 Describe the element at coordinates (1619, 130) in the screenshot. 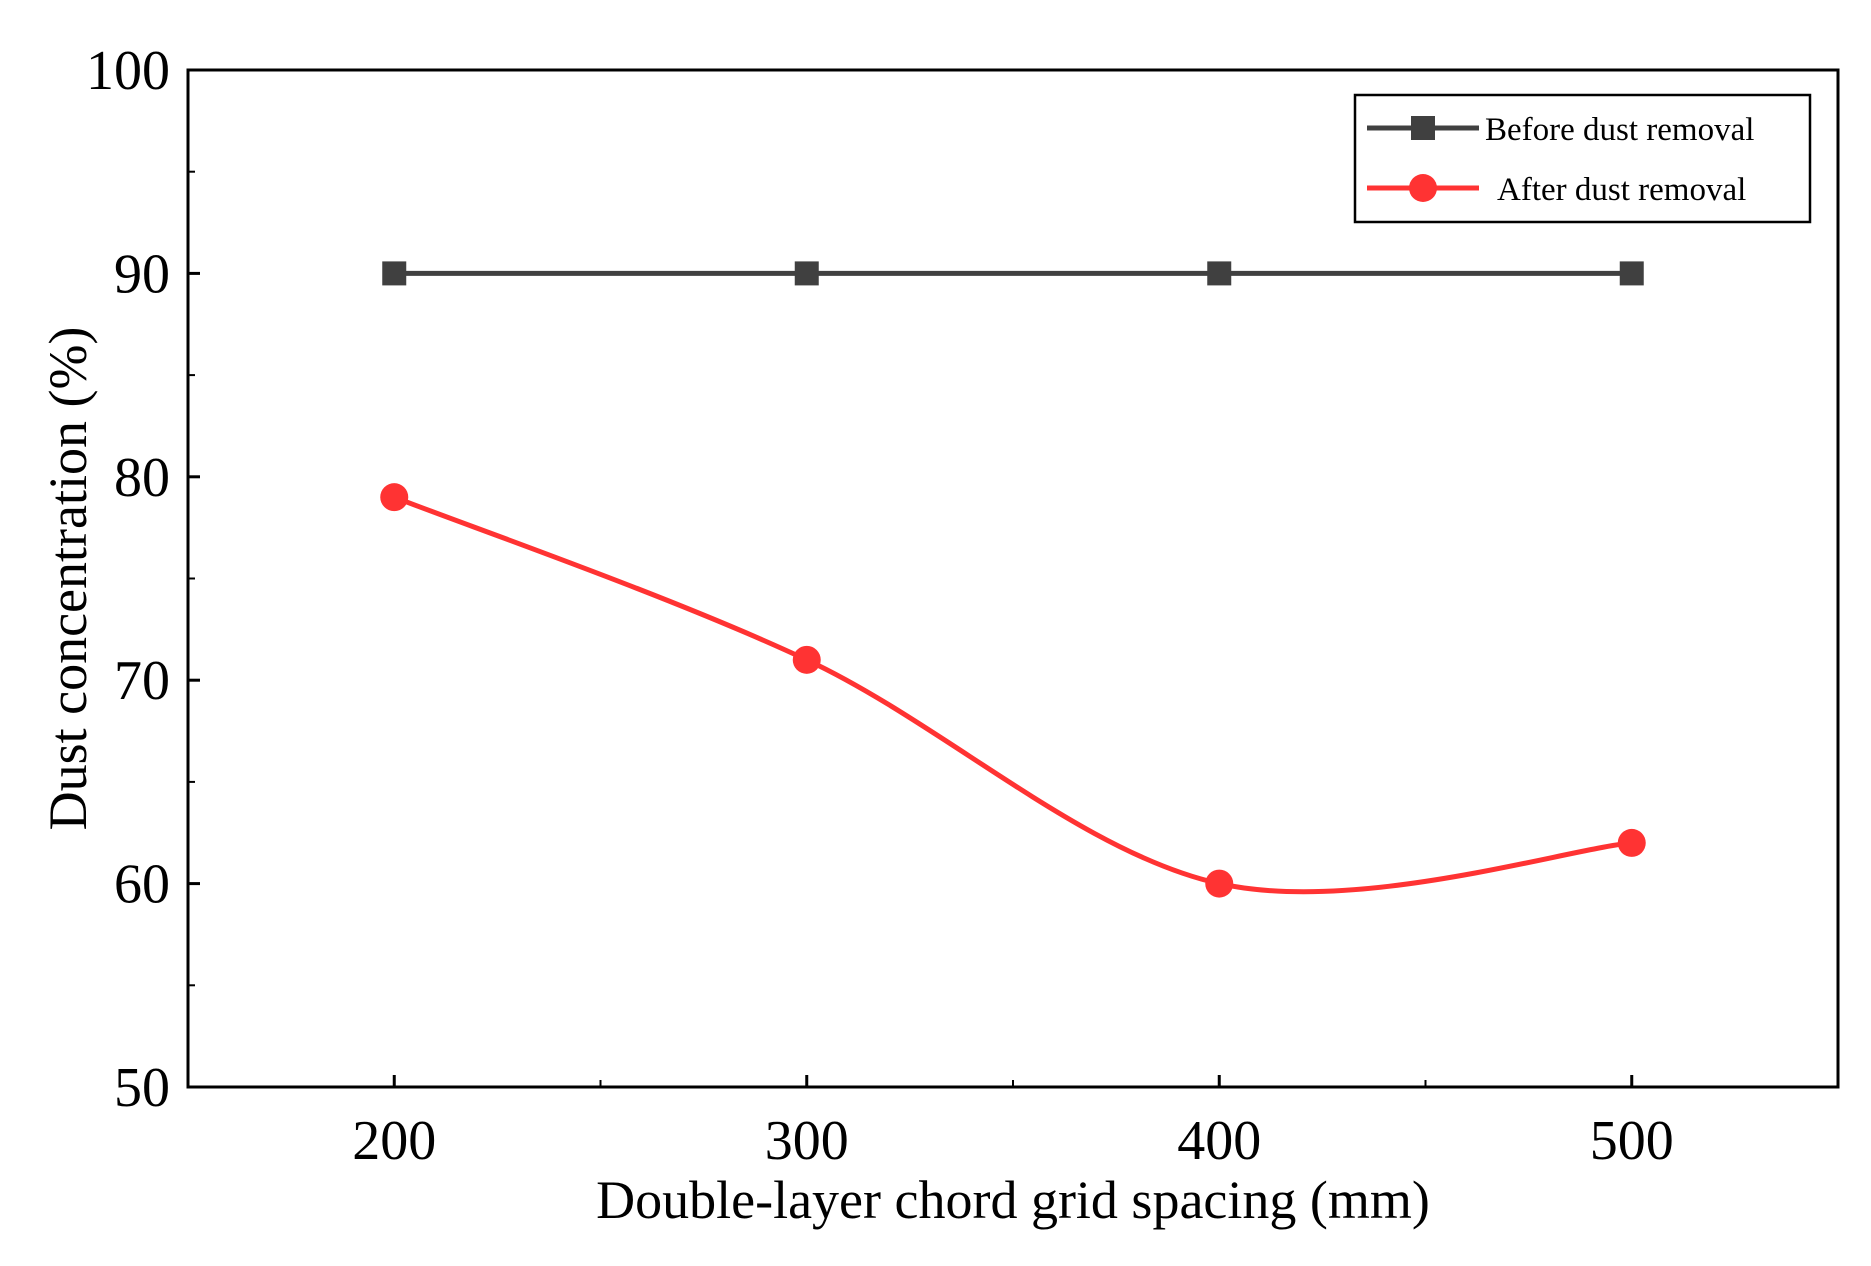

I see `legend-label: Before dust removal` at that location.